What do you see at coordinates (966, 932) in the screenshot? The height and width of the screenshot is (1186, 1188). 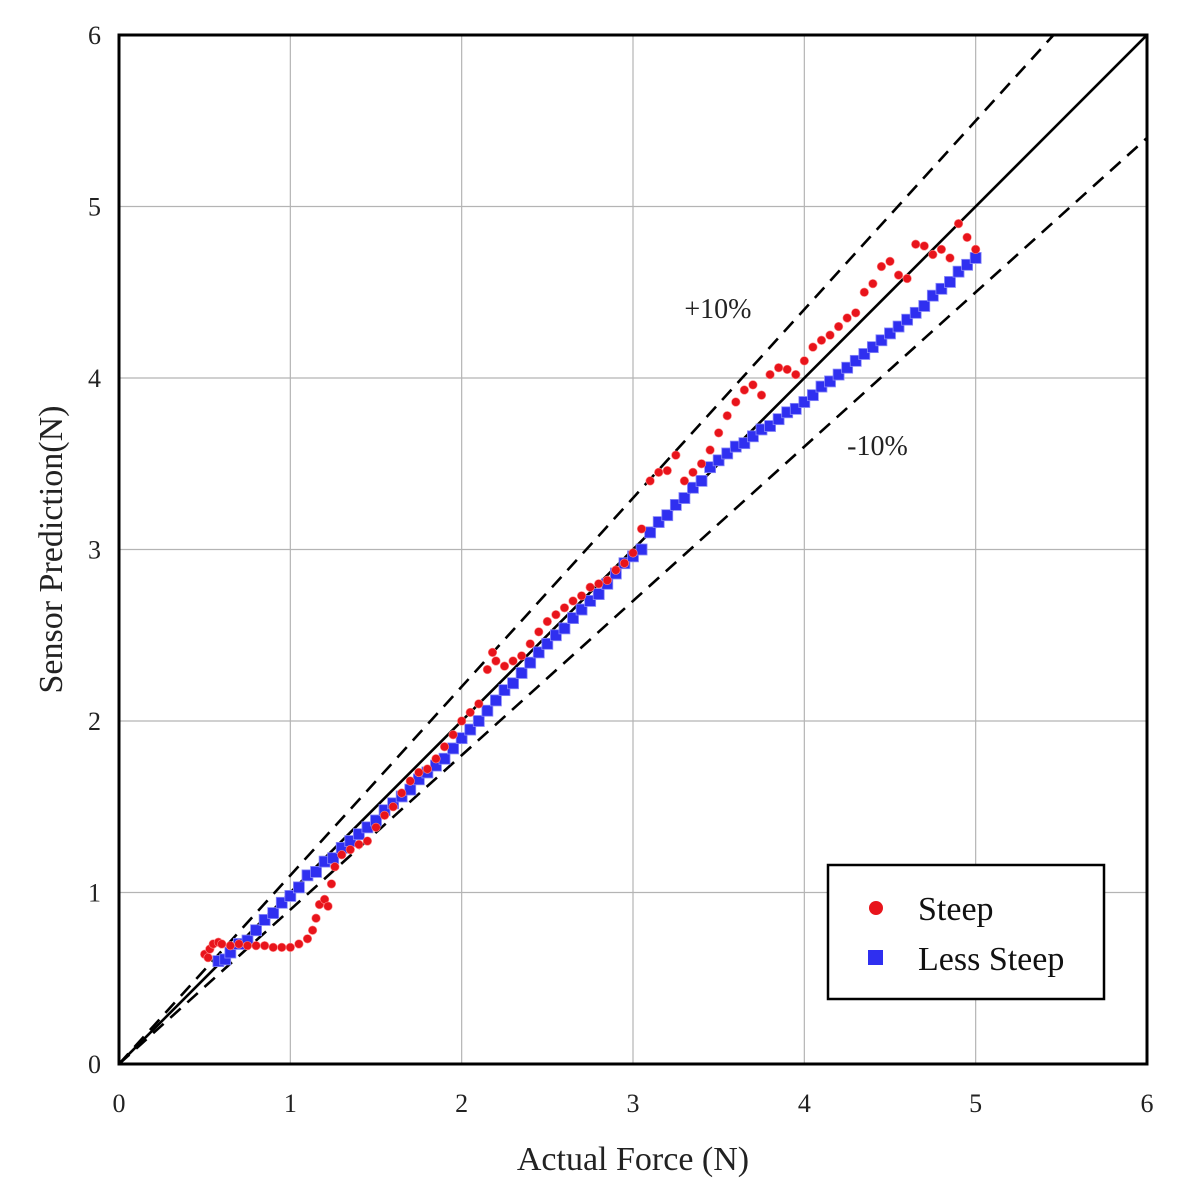 I see `legend-box` at bounding box center [966, 932].